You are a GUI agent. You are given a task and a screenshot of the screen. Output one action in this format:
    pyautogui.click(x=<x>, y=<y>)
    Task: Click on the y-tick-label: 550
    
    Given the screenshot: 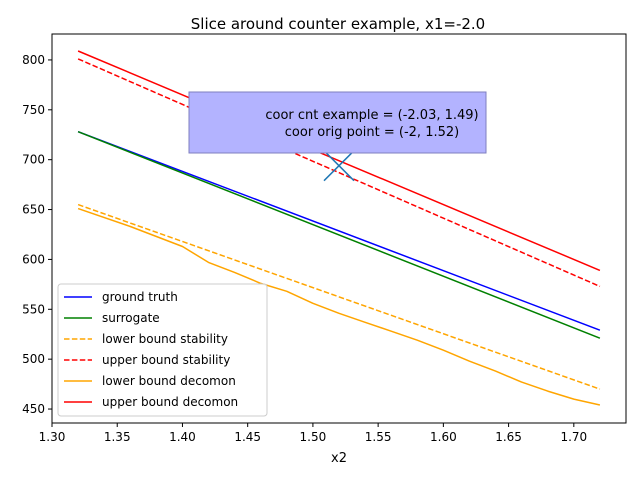 What is the action you would take?
    pyautogui.click(x=33, y=309)
    